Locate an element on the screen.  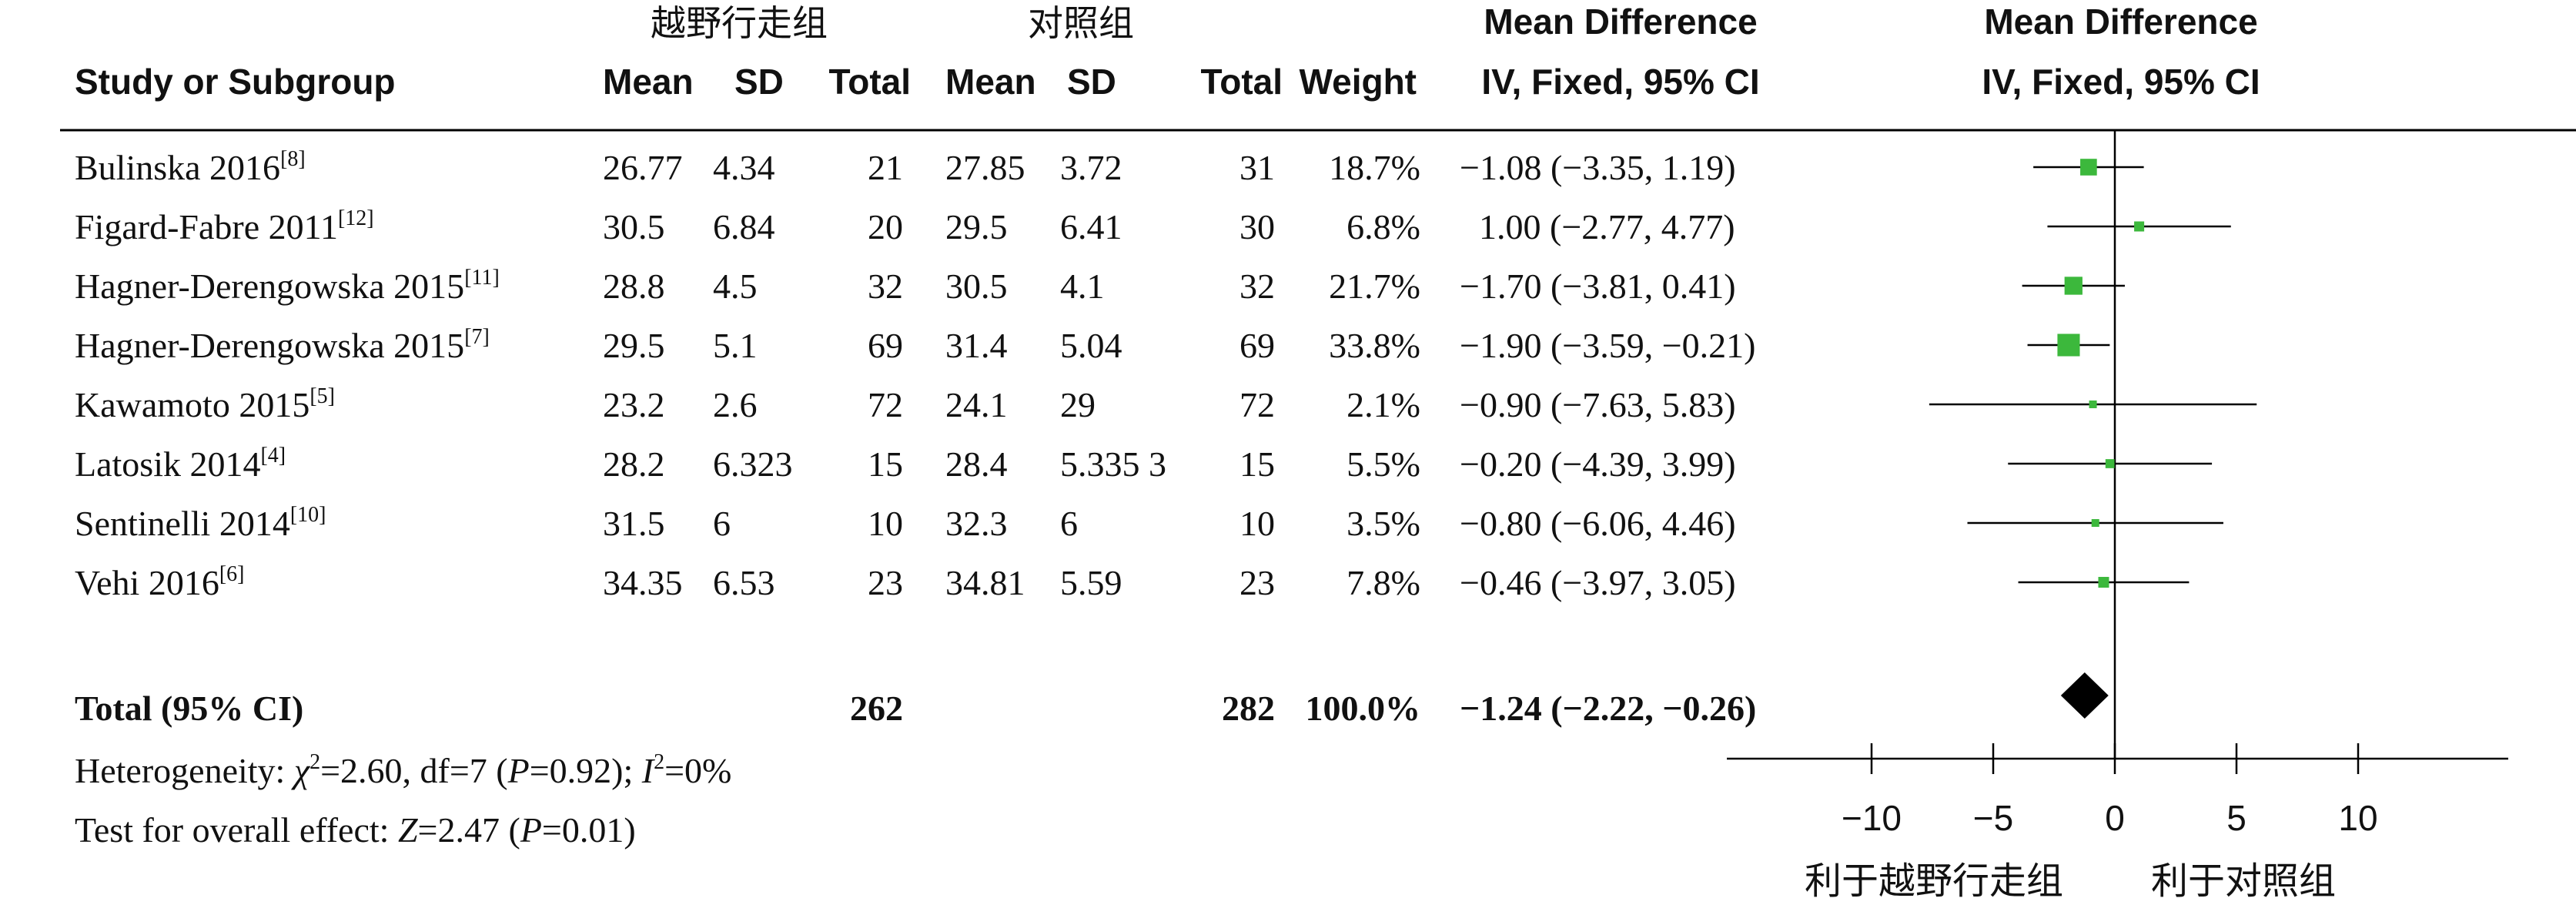
study-name: Figard-Fabre 2011[12] is located at coordinates (224, 226).